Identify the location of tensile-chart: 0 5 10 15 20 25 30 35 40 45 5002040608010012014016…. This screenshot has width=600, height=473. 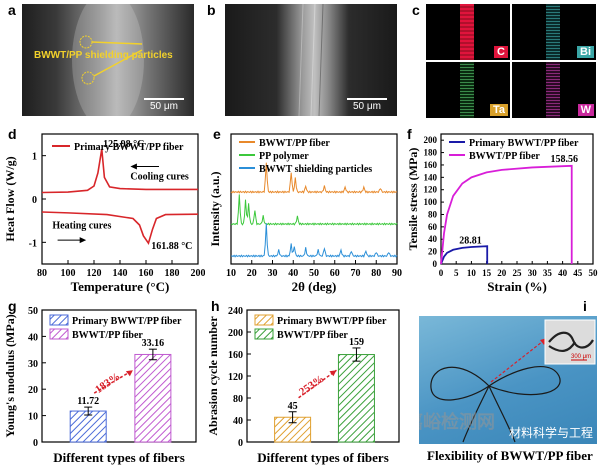
(502, 213).